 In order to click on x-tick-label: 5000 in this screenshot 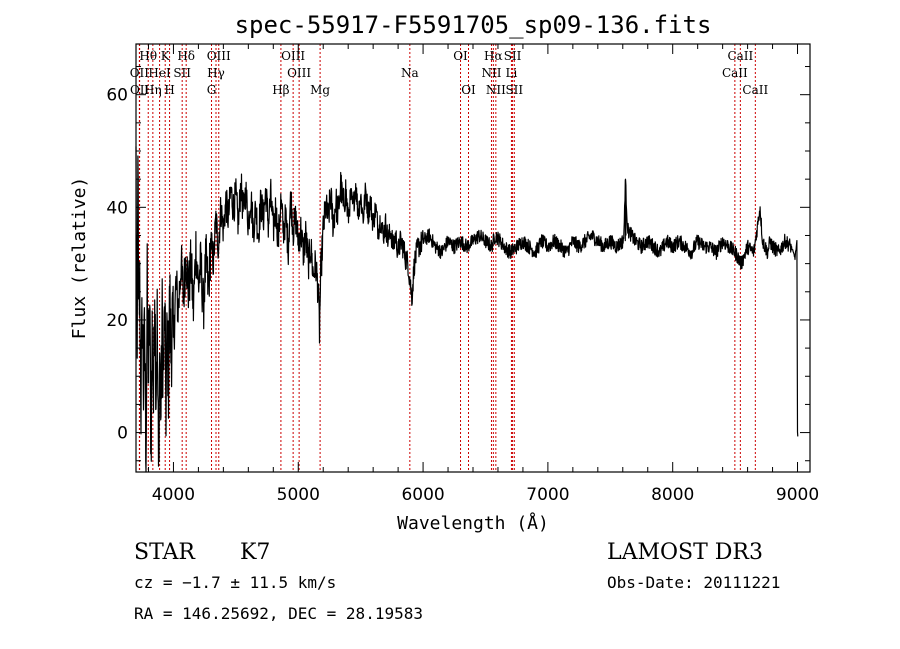, I will do `click(298, 495)`.